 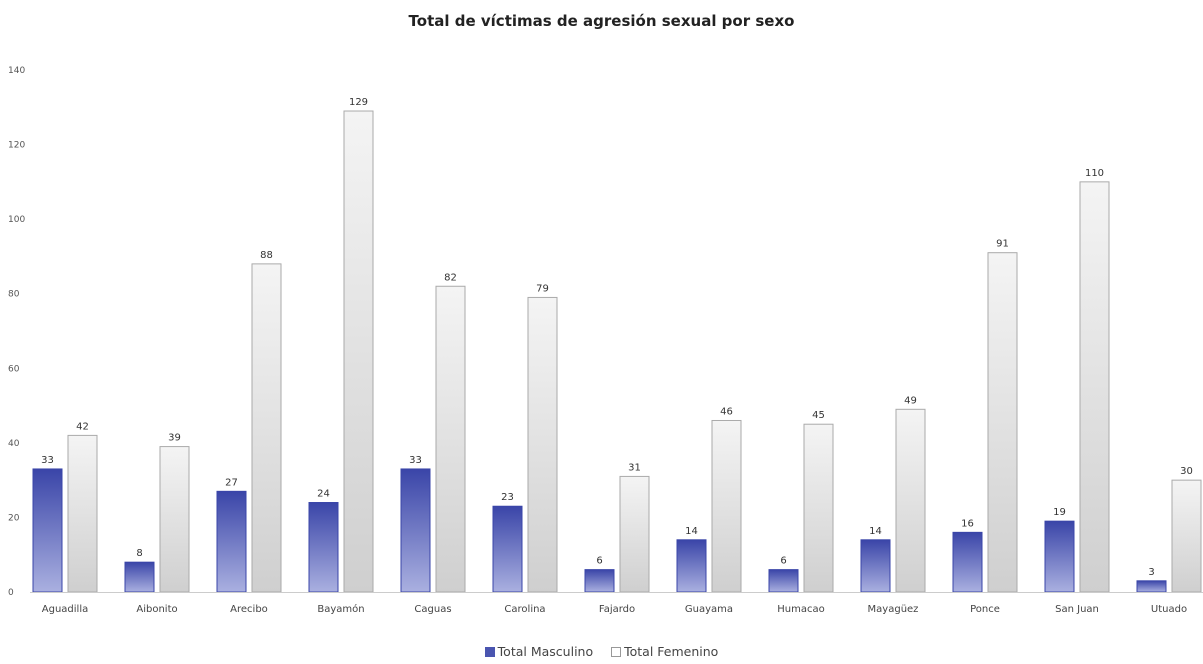 I want to click on x-tick-label: San Juan, so click(x=1077, y=609).